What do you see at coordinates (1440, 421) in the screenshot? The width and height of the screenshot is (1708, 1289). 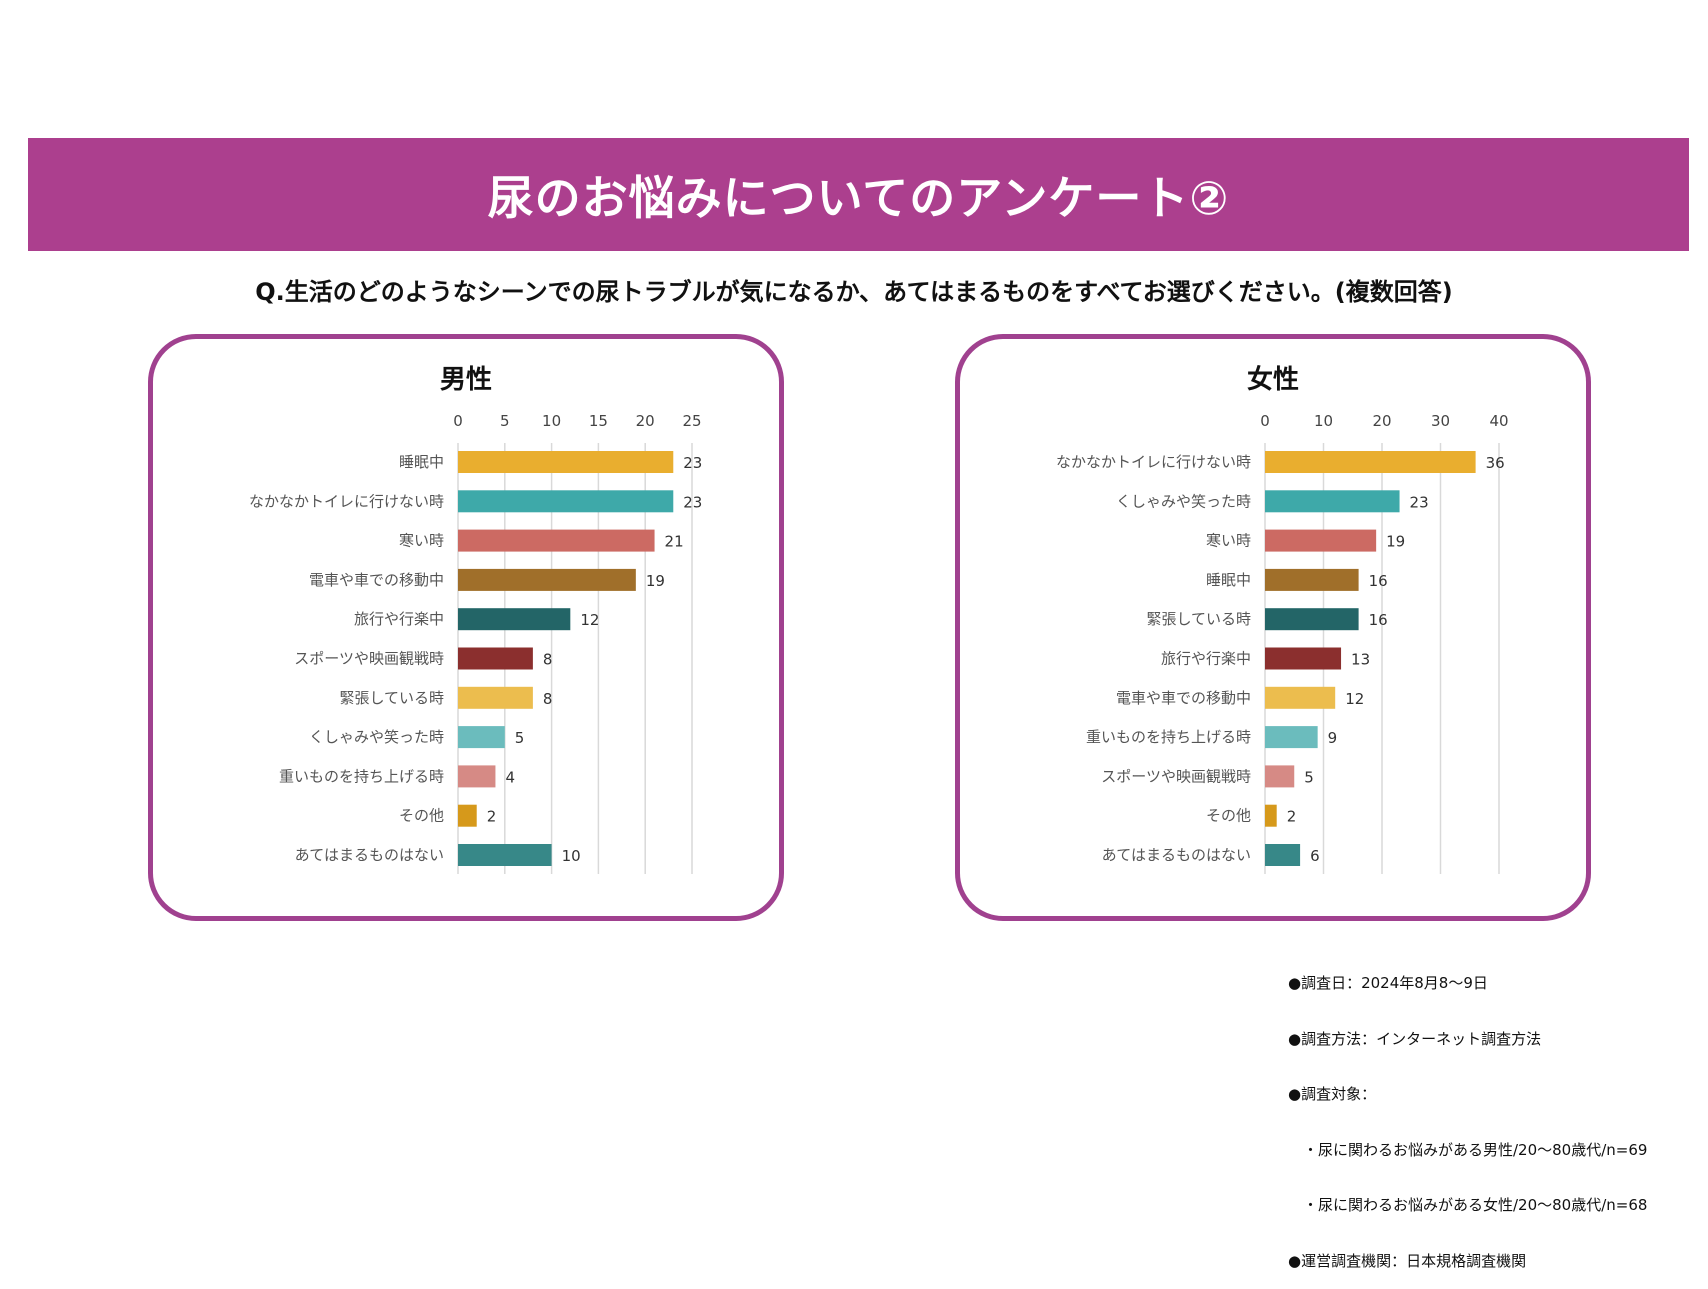 I see `tick-label: 30` at bounding box center [1440, 421].